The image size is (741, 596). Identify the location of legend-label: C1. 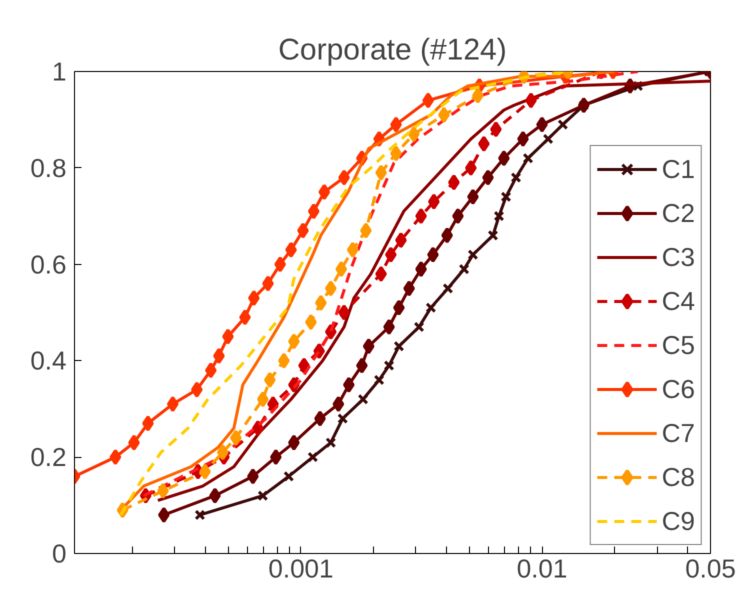
(678, 169).